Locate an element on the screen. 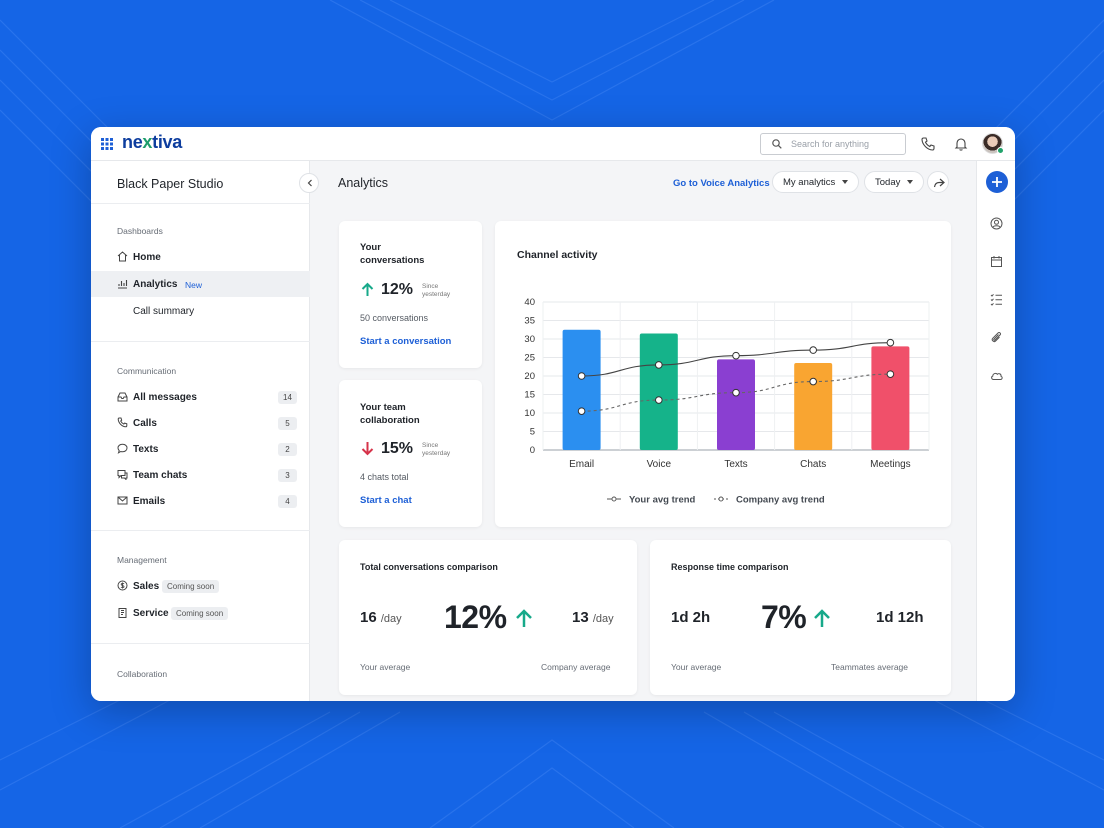  sidebar-item-label: Texts is located at coordinates (146, 449).